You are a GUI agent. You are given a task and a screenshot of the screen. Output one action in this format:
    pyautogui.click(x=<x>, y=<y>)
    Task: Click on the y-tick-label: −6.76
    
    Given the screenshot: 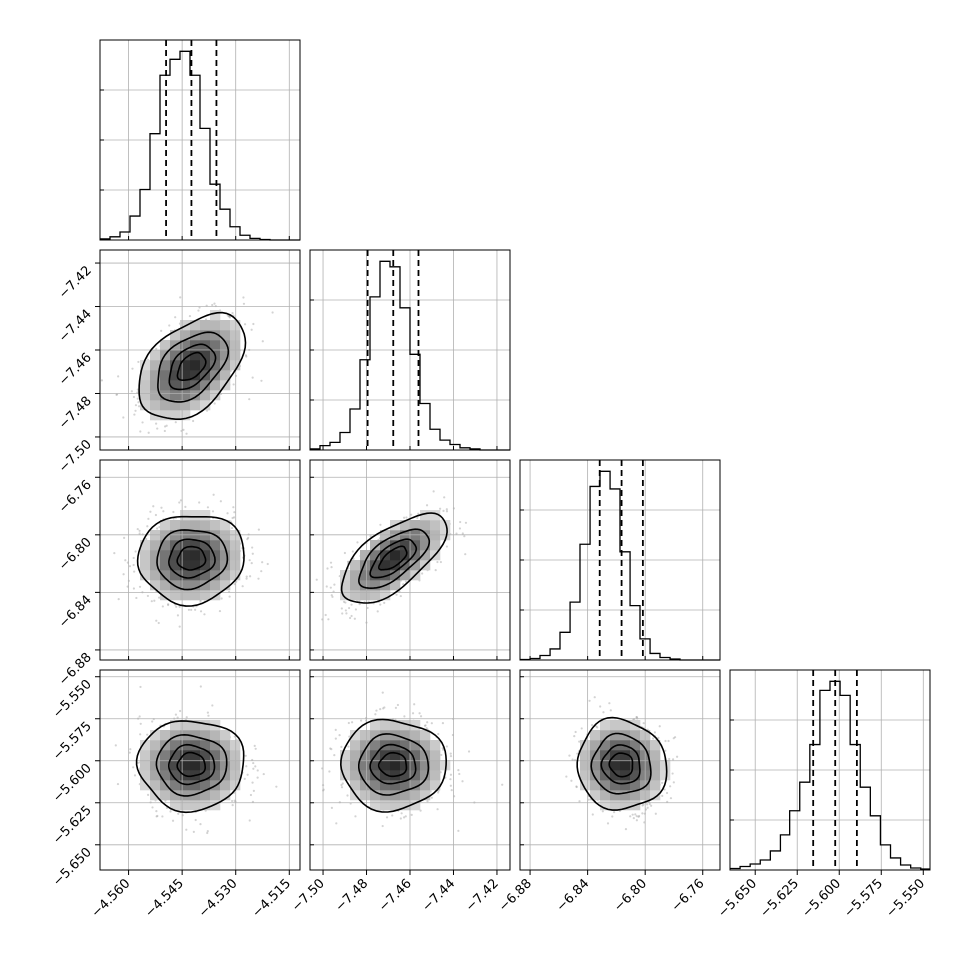 What is the action you would take?
    pyautogui.click(x=75, y=496)
    